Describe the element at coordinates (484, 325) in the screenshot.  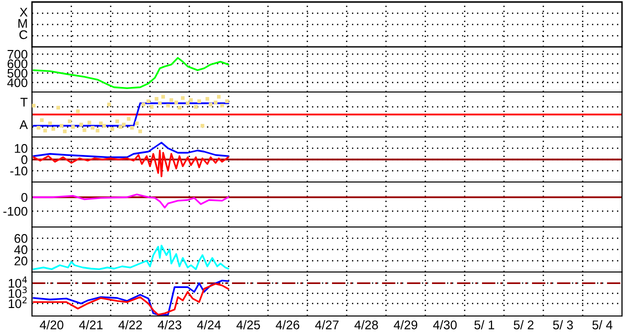
I see `x-tick-label: 5/ 1` at that location.